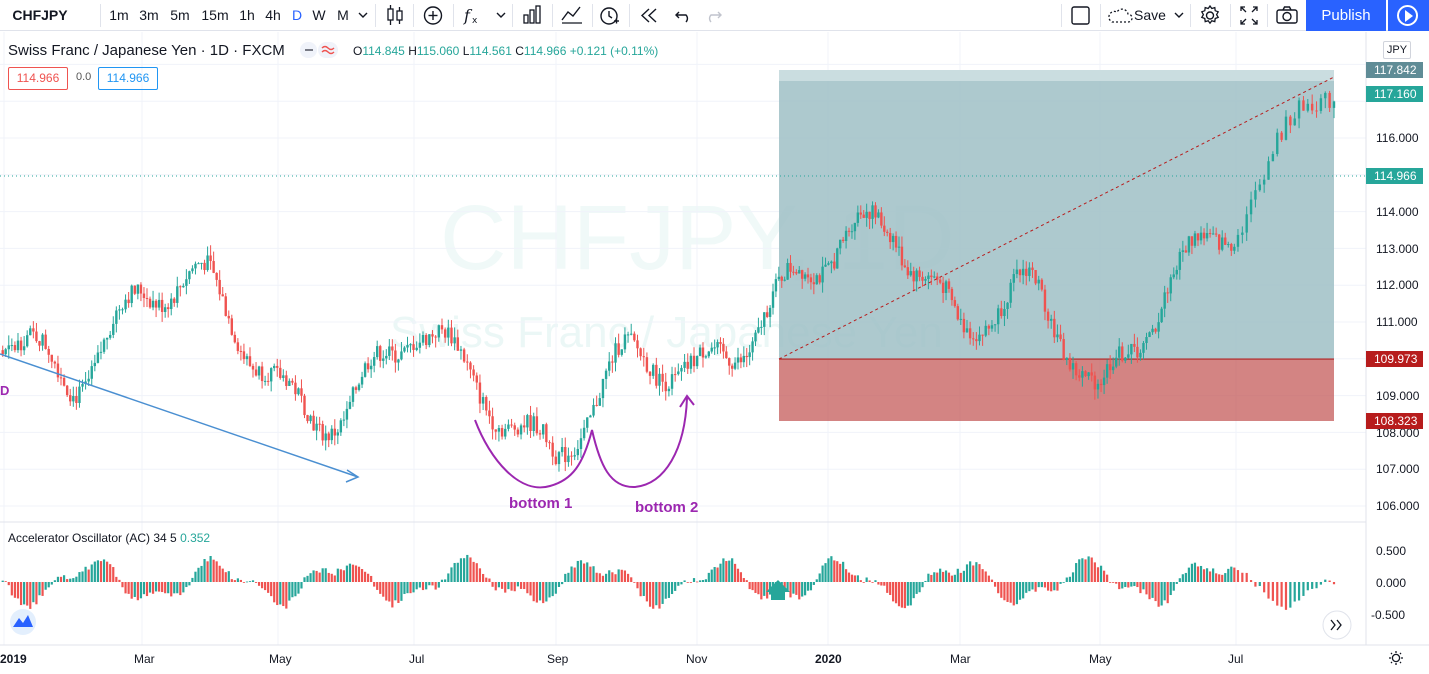 The height and width of the screenshot is (674, 1429). What do you see at coordinates (297, 15) in the screenshot?
I see `interval-d-button: D` at bounding box center [297, 15].